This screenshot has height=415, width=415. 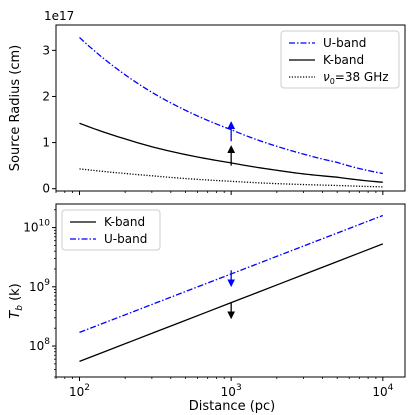 What do you see at coordinates (231, 391) in the screenshot?
I see `x-tick-label: 10³` at bounding box center [231, 391].